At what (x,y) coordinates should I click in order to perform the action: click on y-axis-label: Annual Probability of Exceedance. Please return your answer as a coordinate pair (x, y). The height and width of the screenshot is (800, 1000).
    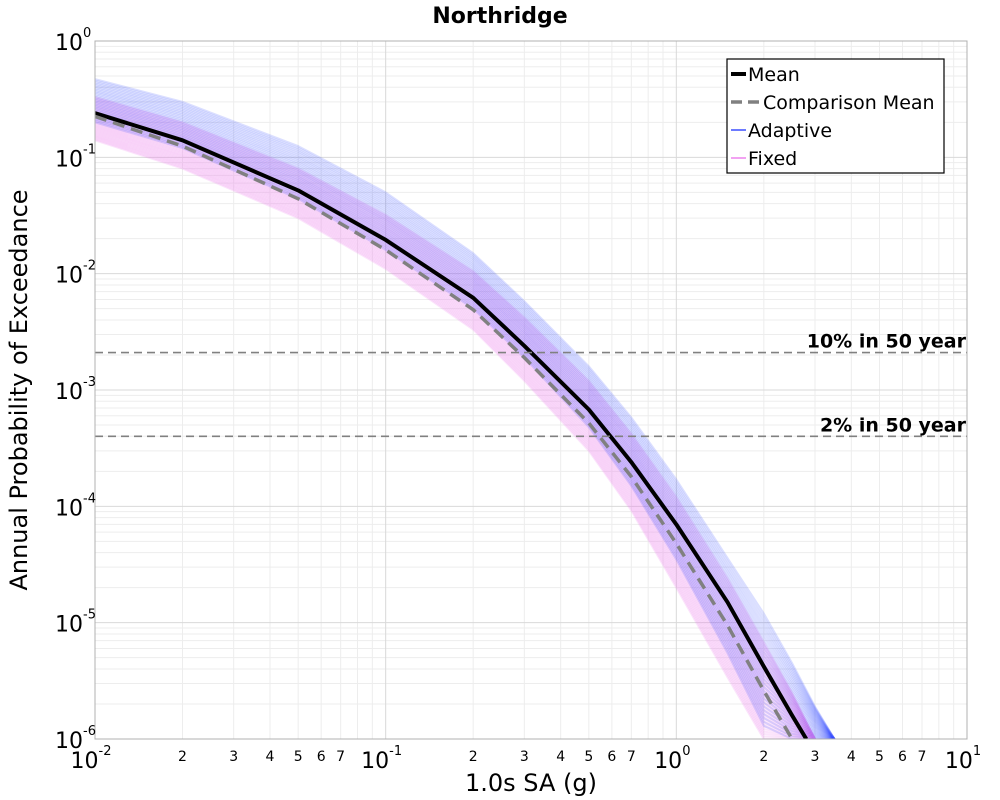
    Looking at the image, I should click on (19, 389).